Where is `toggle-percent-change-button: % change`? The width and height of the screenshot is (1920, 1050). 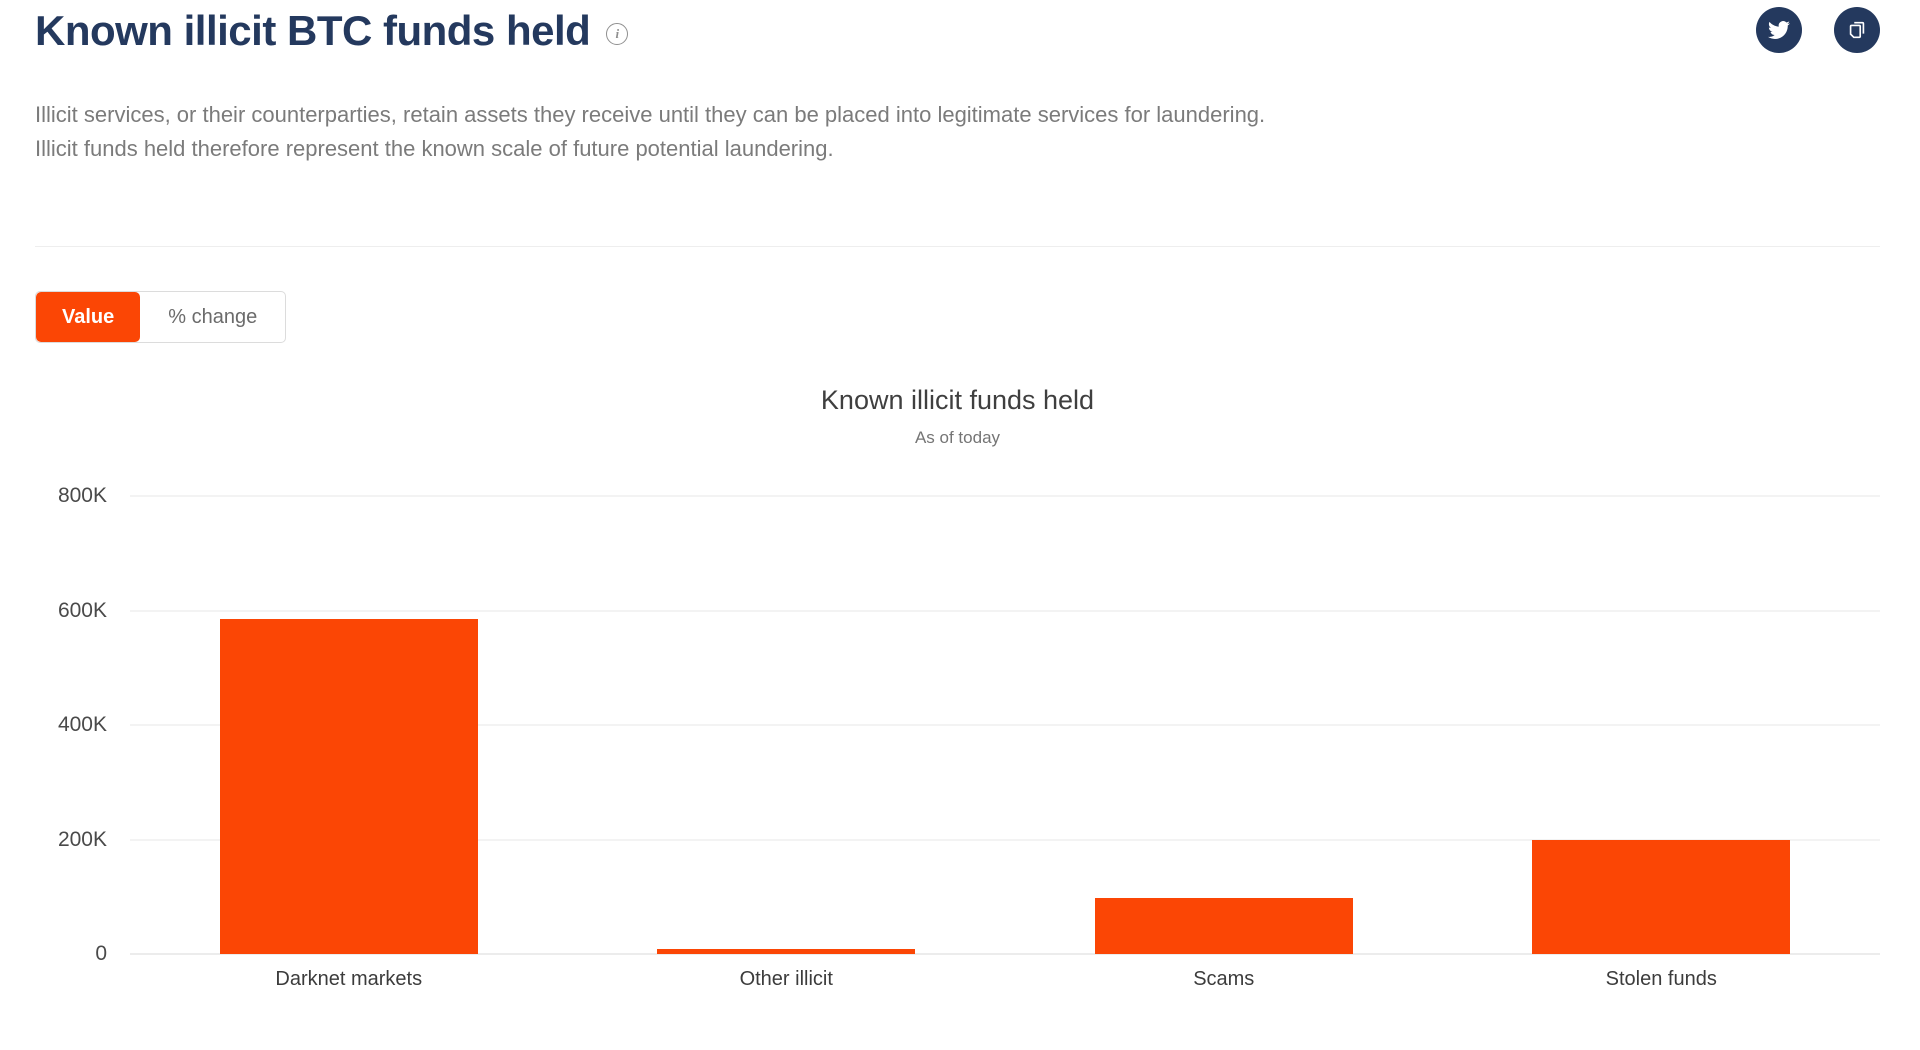
toggle-percent-change-button: % change is located at coordinates (212, 317).